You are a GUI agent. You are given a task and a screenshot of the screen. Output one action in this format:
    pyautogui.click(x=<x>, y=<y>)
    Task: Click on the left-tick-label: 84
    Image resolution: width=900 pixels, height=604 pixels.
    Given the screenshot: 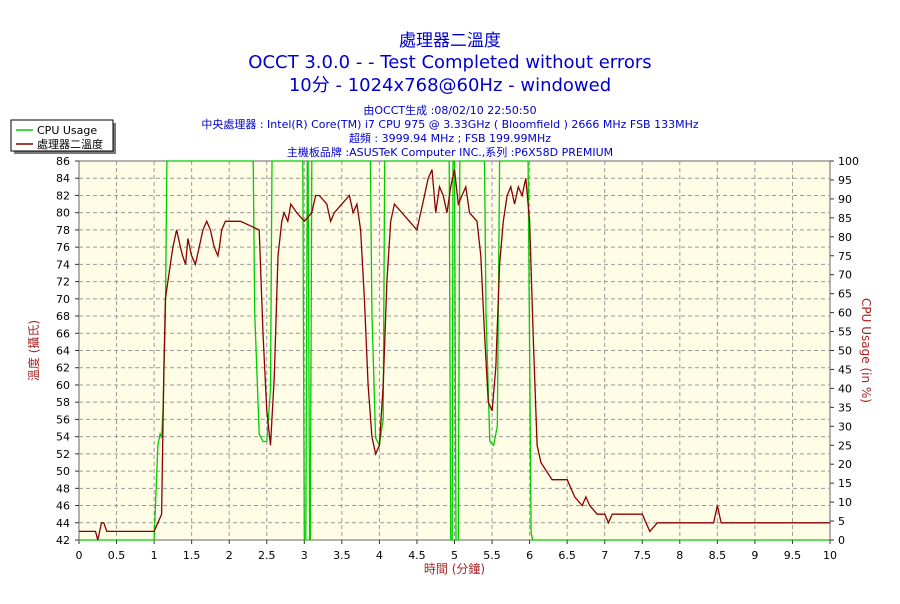 What is the action you would take?
    pyautogui.click(x=63, y=178)
    